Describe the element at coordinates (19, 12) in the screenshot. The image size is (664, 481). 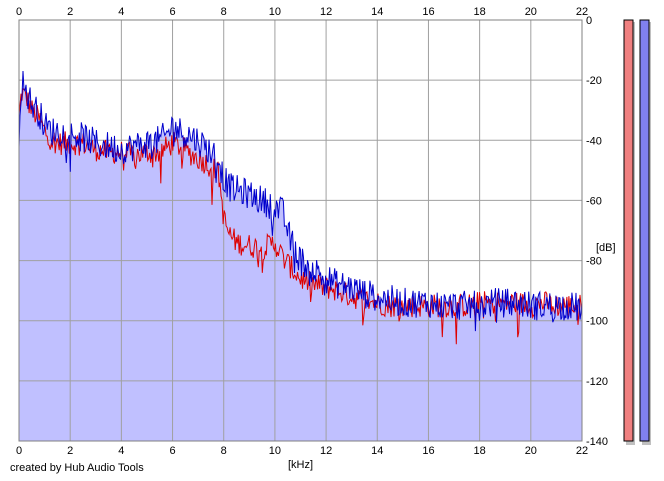
I see `x-tick-label-top: 0` at that location.